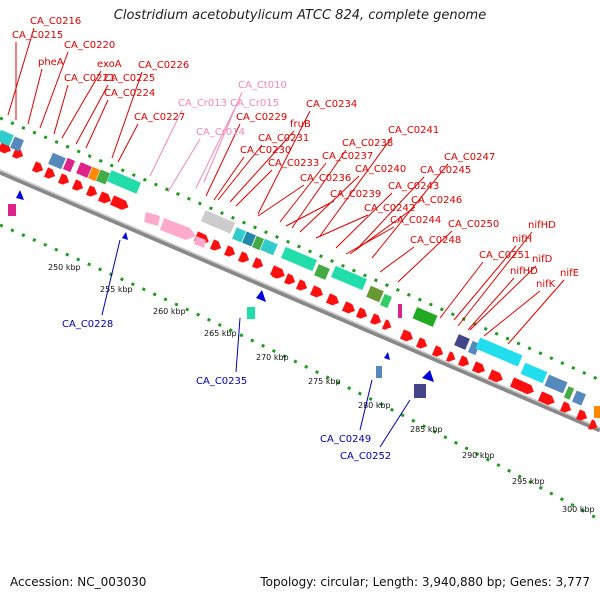  I want to click on gene-label: CA_C0235, so click(221, 381).